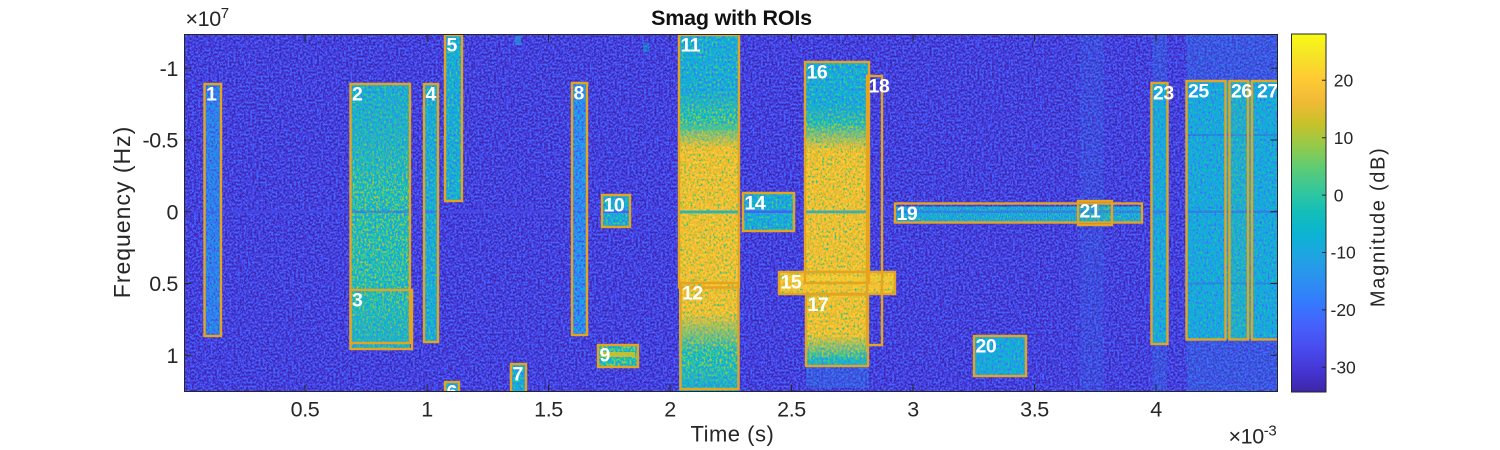  I want to click on svg-text: 1.5, so click(548, 410).